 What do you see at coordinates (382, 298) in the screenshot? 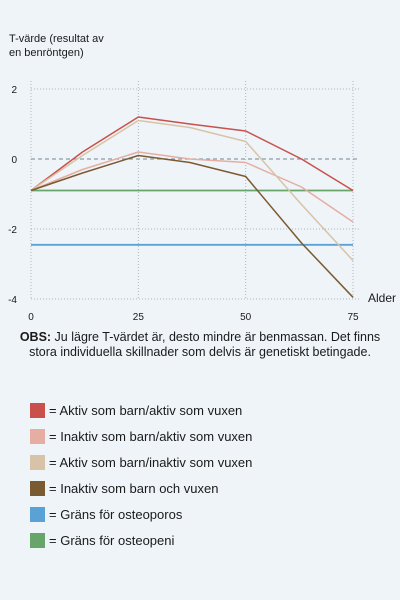
I see `x-axis-title: Alder` at bounding box center [382, 298].